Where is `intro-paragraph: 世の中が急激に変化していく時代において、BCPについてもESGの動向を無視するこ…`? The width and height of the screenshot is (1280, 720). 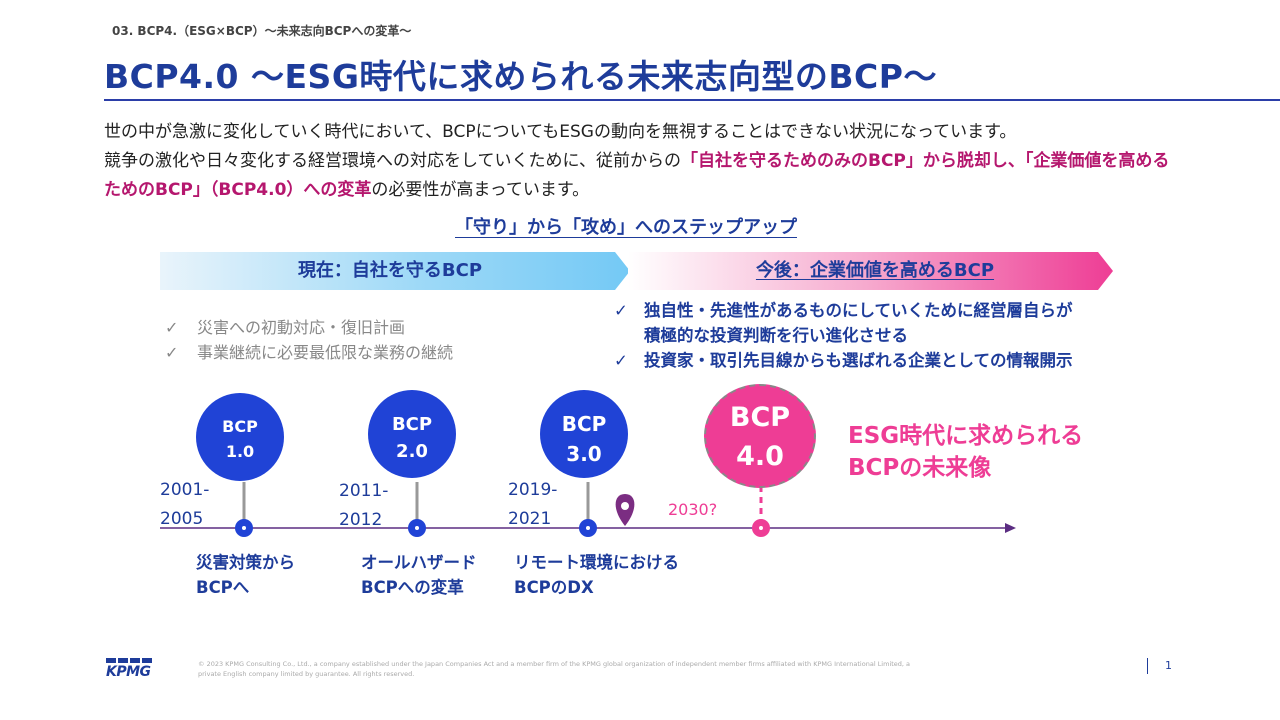 intro-paragraph: 世の中が急激に変化していく時代において、BCPについてもESGの動向を無視するこ… is located at coordinates (644, 161).